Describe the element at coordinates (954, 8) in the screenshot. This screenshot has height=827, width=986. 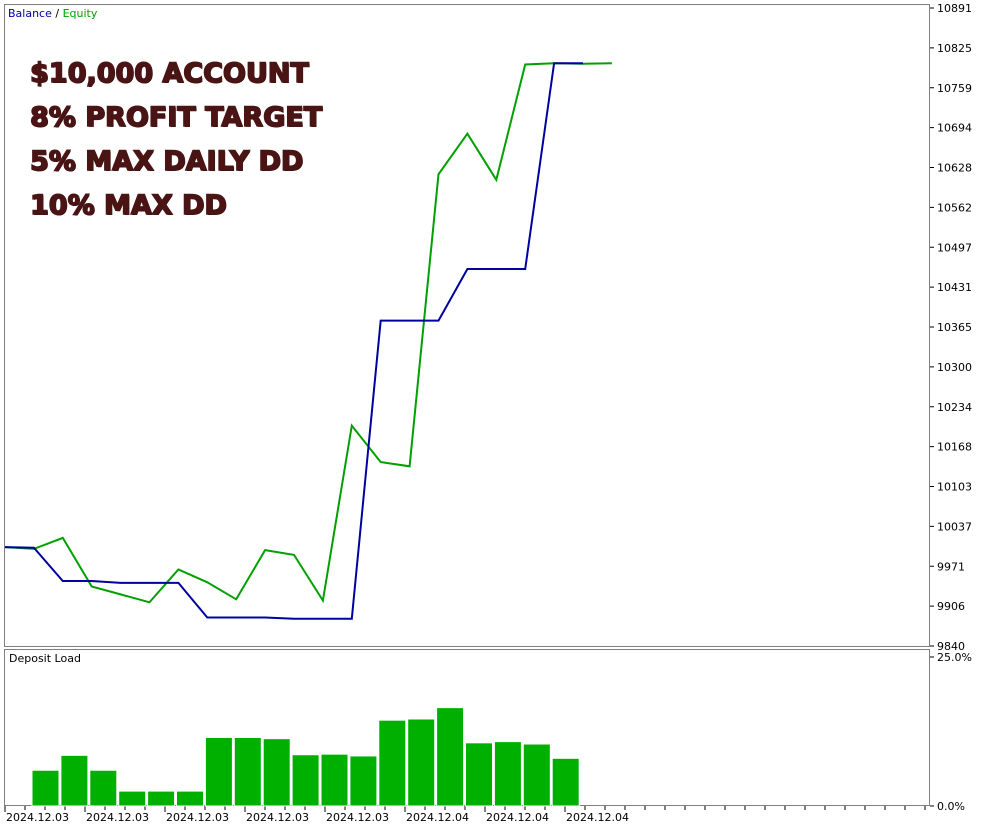
I see `y-tick-label: 10891` at that location.